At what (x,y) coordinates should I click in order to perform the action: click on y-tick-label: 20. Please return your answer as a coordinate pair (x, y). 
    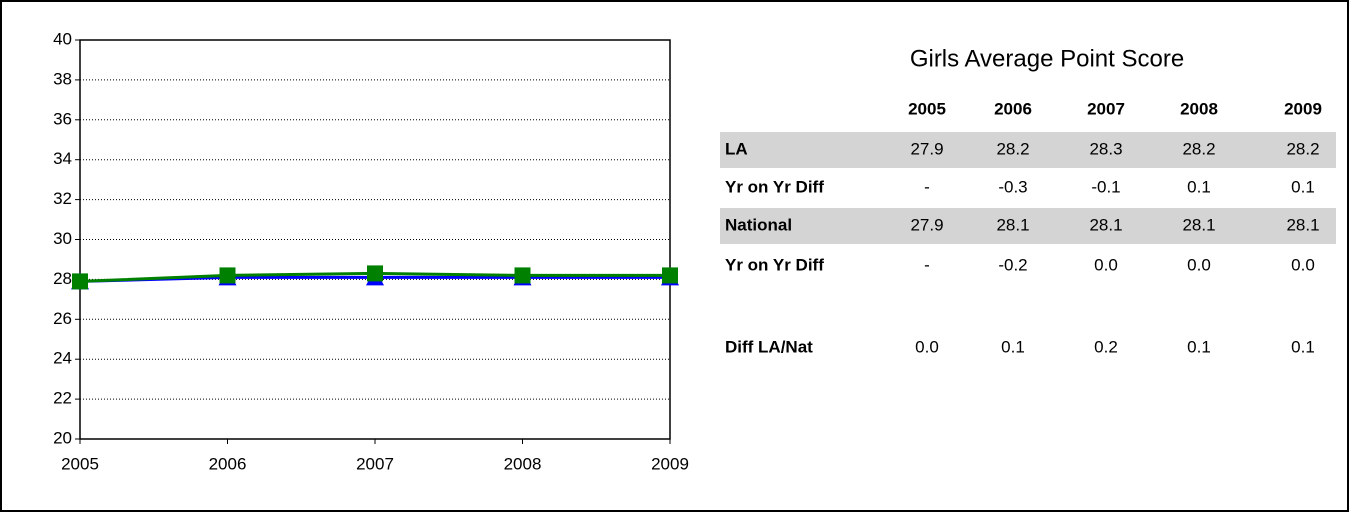
    Looking at the image, I should click on (62, 437).